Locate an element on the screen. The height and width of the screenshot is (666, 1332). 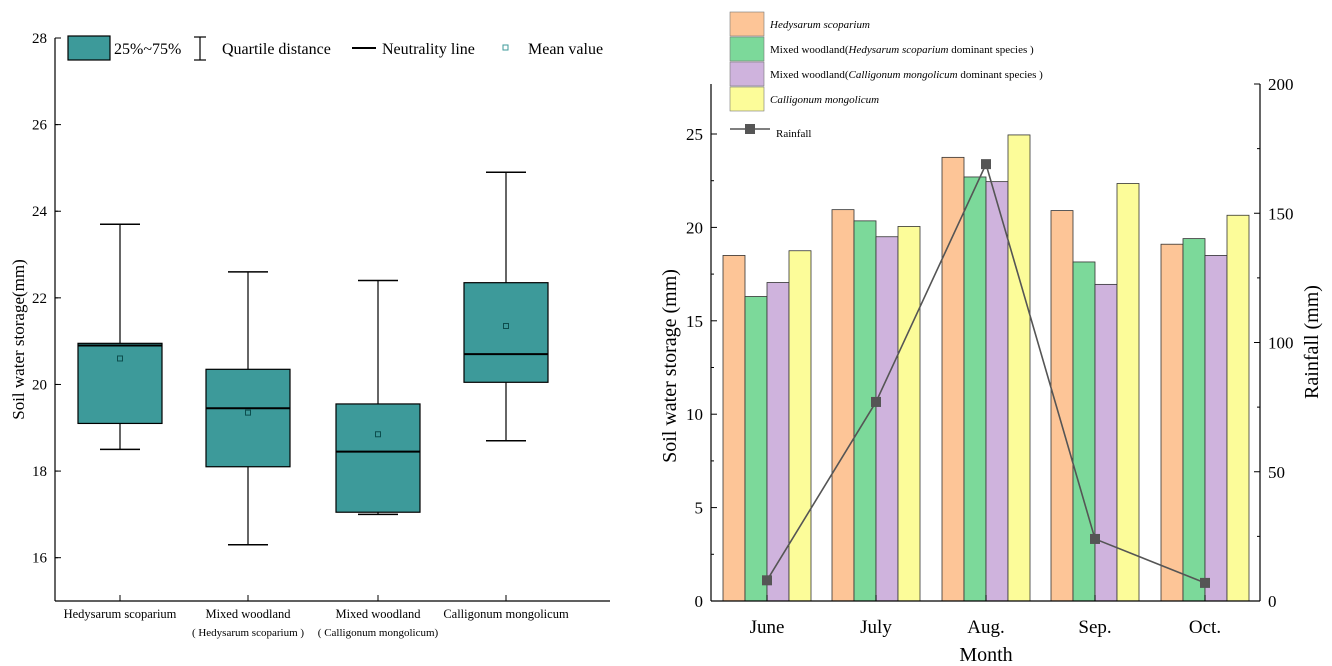
y-tick-label: 10 is located at coordinates (694, 414).